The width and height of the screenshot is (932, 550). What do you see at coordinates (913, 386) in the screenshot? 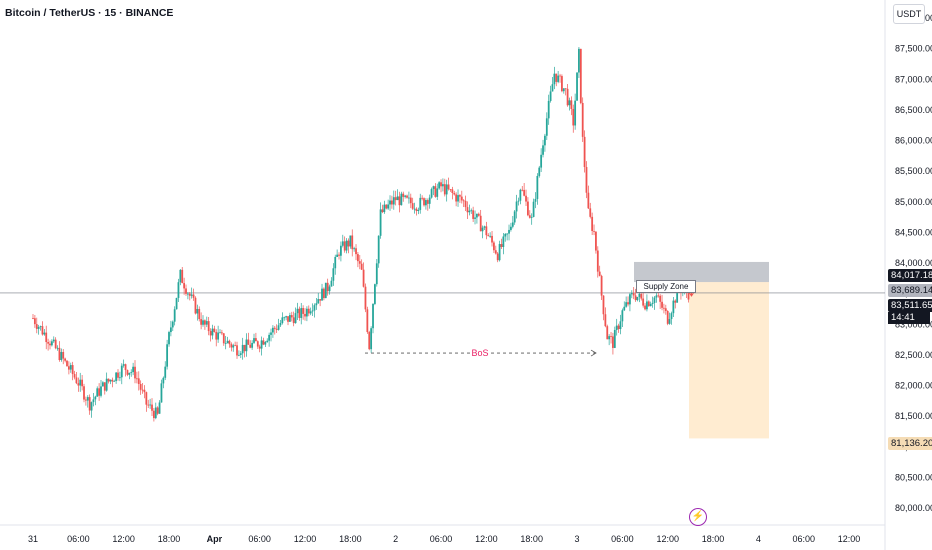
I see `y-tick-label: 82,000.00` at bounding box center [913, 386].